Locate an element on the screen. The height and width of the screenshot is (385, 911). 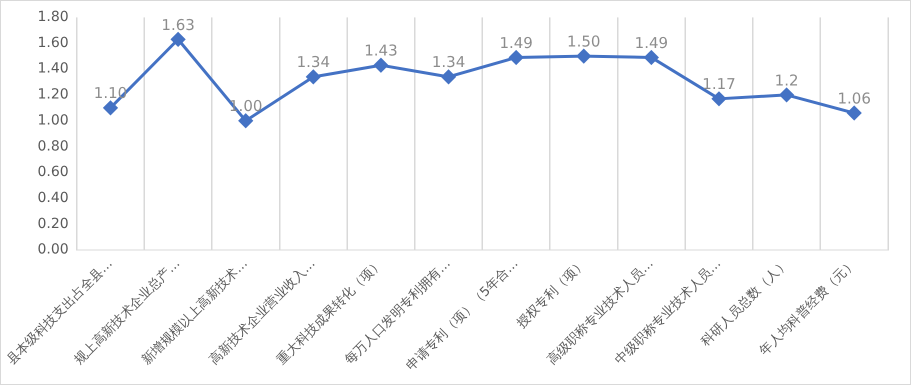
y-tick-label: 1.20 is located at coordinates (53, 94).